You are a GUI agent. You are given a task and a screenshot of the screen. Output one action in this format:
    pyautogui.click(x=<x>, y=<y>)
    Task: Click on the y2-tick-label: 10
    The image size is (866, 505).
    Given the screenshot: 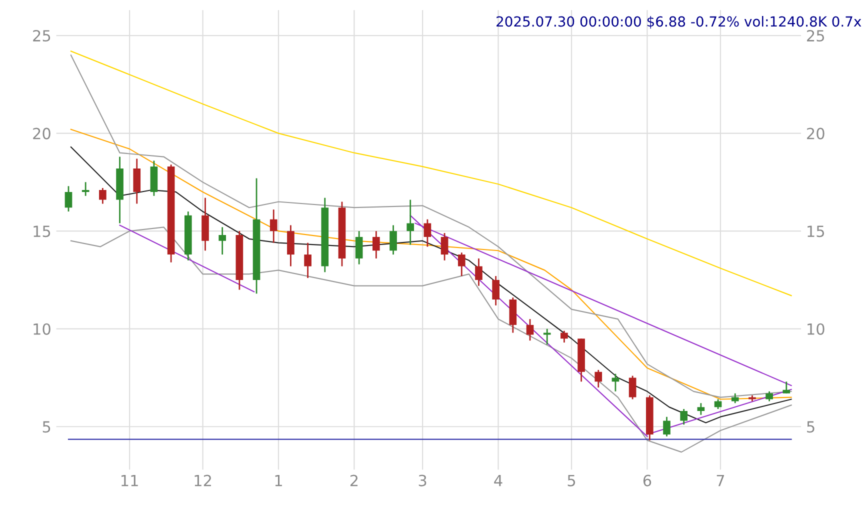 What is the action you would take?
    pyautogui.click(x=816, y=329)
    